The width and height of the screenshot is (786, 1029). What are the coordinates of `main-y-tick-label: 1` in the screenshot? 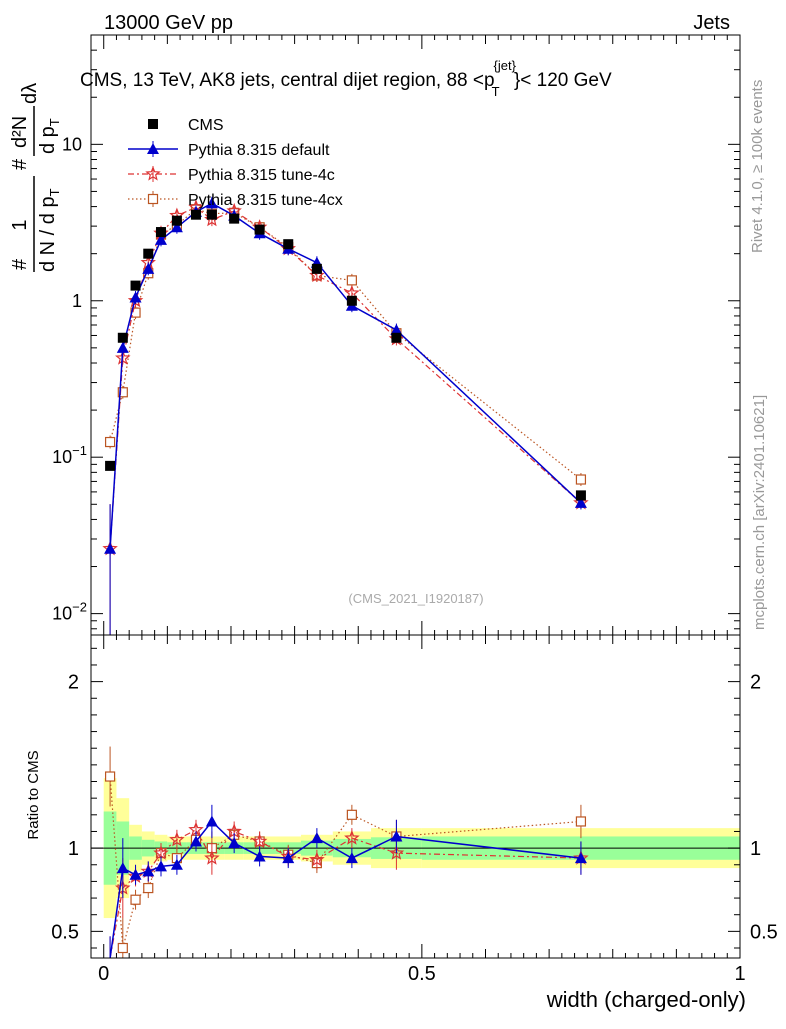 It's located at (77, 301).